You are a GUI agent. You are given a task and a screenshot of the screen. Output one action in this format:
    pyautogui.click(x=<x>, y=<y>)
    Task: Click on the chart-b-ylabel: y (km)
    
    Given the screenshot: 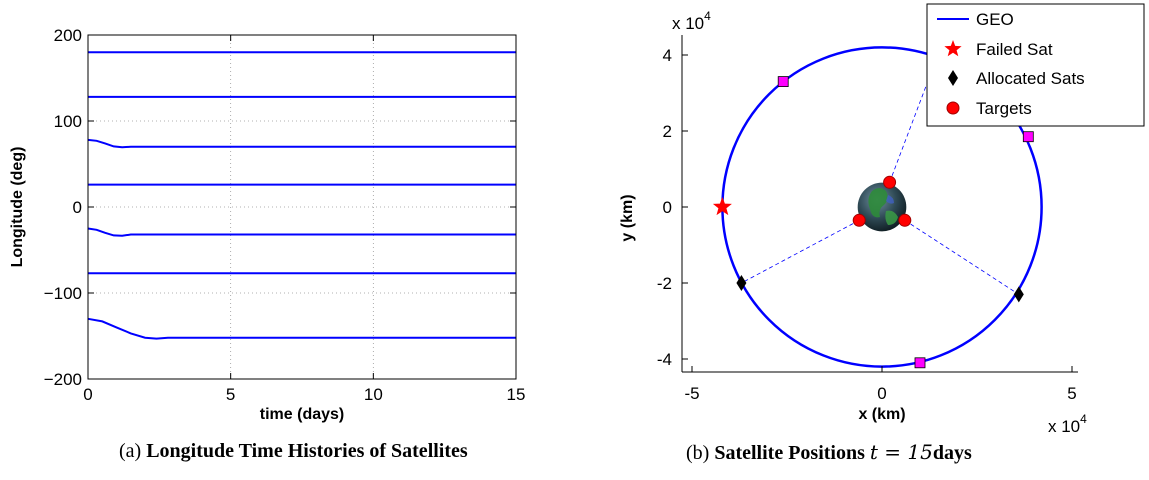 What is the action you would take?
    pyautogui.click(x=627, y=217)
    